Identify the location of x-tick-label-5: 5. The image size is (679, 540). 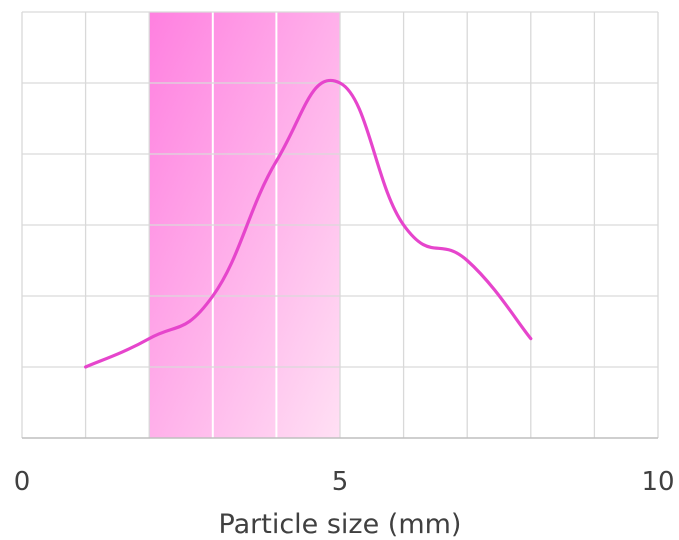
(340, 482).